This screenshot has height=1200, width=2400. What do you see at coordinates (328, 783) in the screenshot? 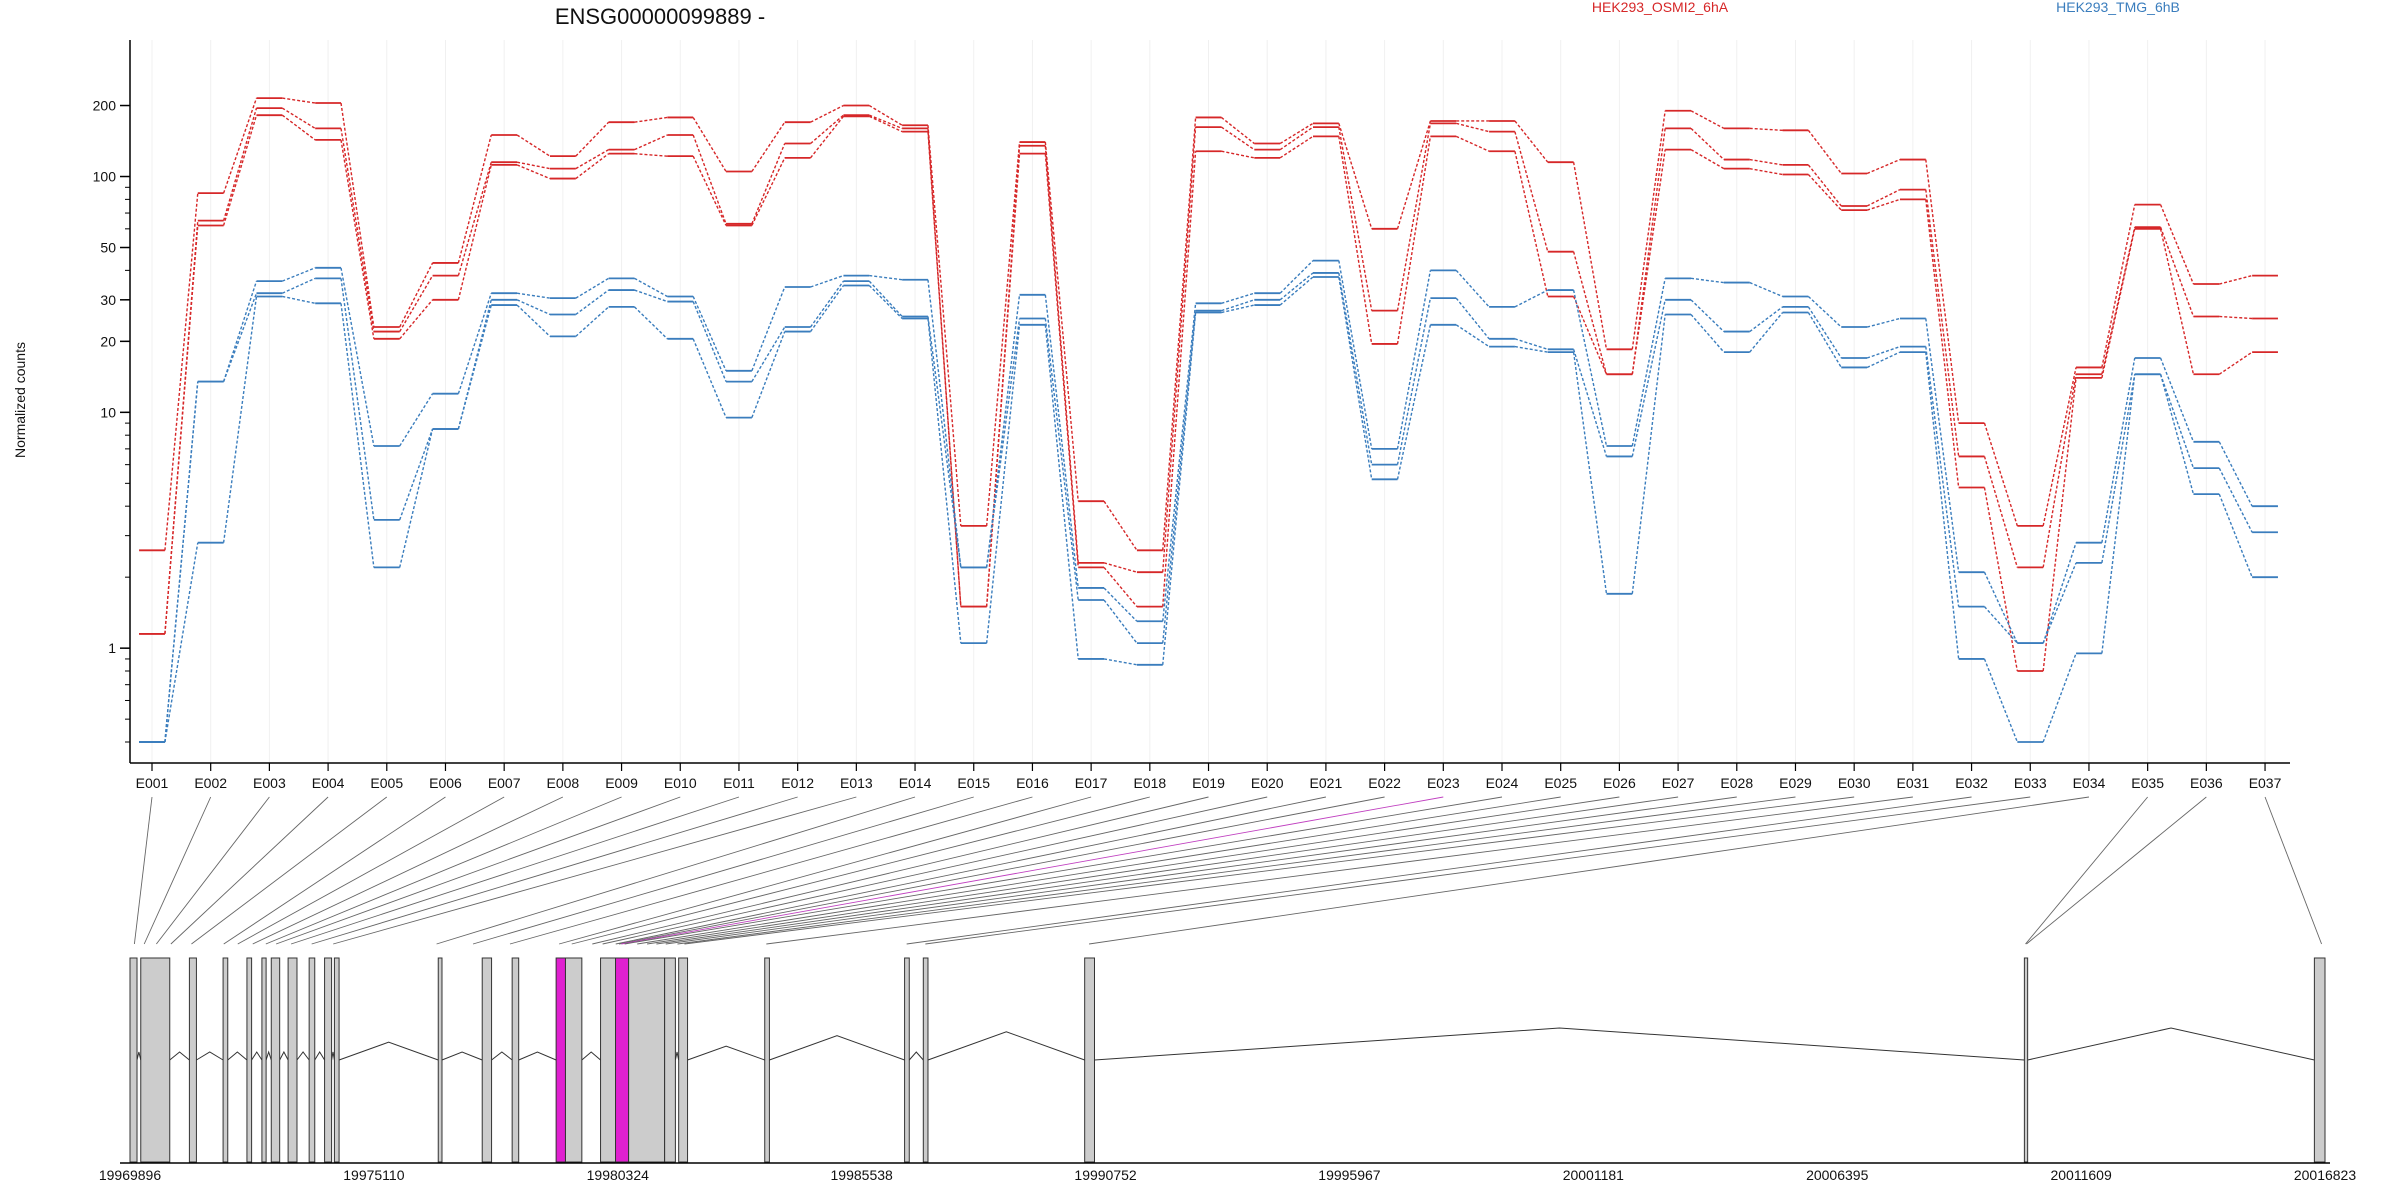
I see `x-tick-label: E004` at bounding box center [328, 783].